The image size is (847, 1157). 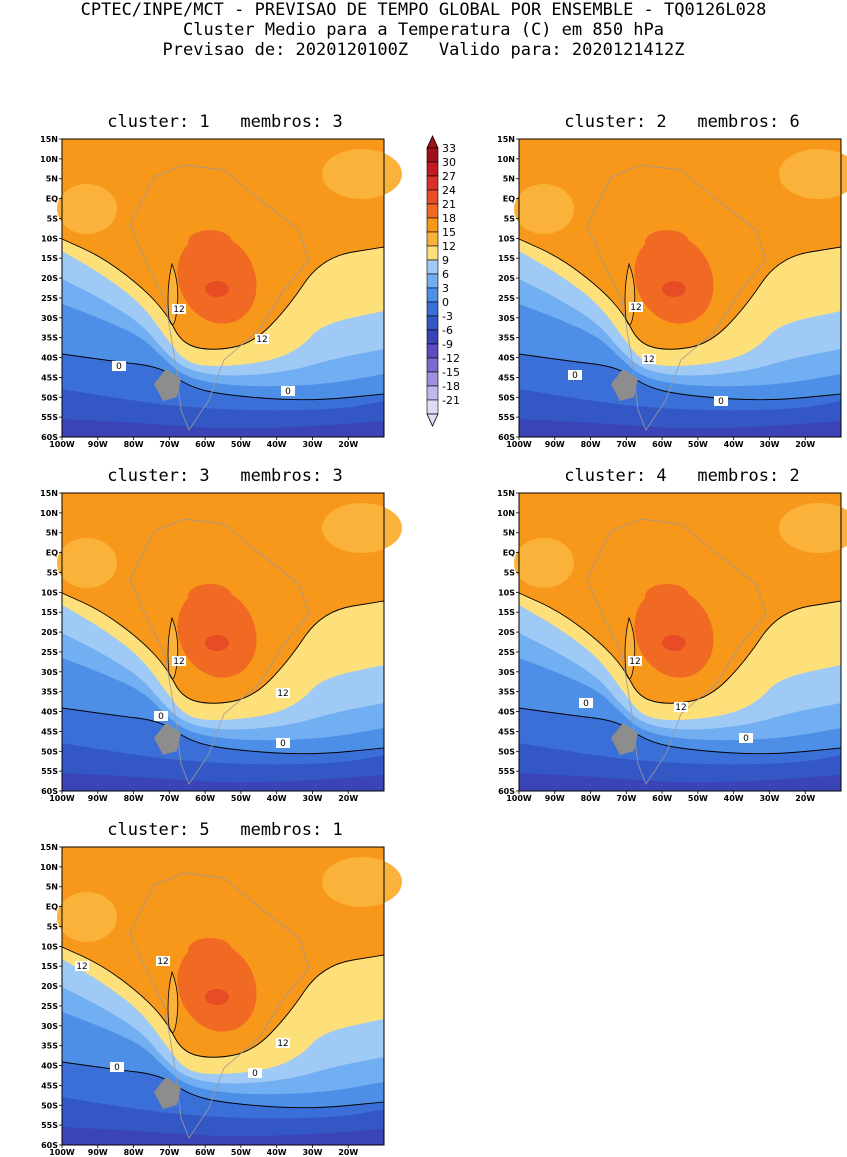 I want to click on colorbar-label: 0, so click(x=445, y=302).